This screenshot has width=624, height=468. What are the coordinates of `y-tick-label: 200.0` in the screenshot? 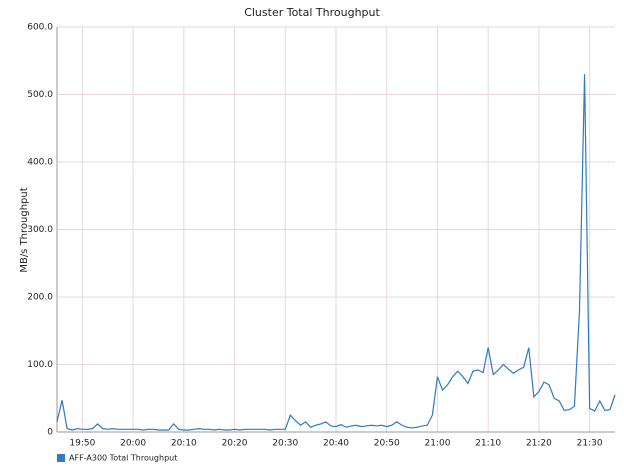 It's located at (40, 298).